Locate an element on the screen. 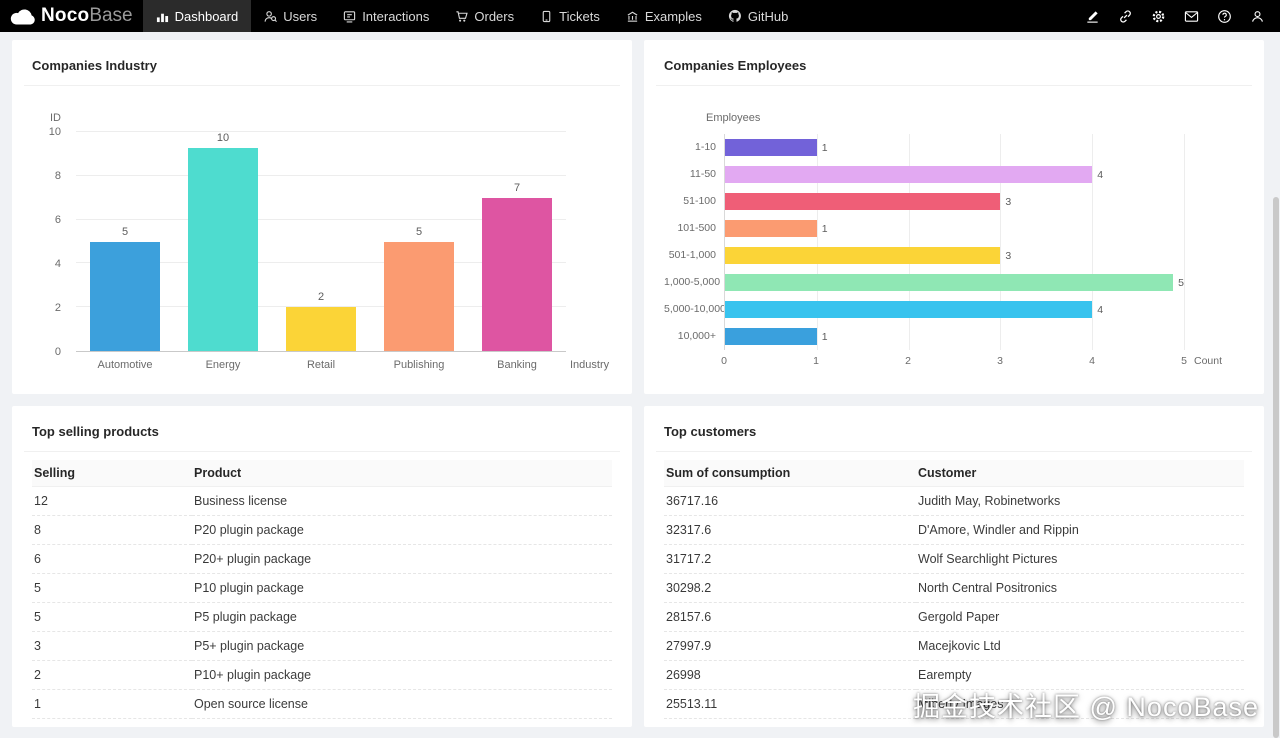 Image resolution: width=1280 pixels, height=738 pixels. employees-plot: 1 4 3 1 3 5 4 1 is located at coordinates (954, 242).